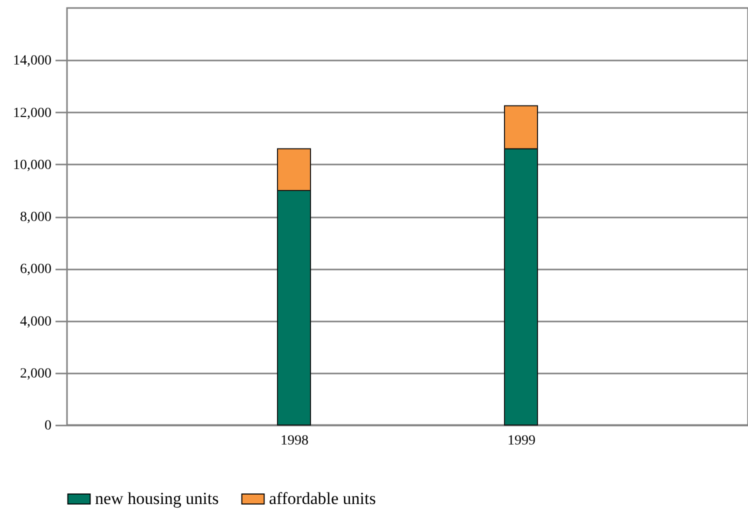 Image resolution: width=748 pixels, height=510 pixels. What do you see at coordinates (32, 61) in the screenshot?
I see `y-tick-label: 14,000` at bounding box center [32, 61].